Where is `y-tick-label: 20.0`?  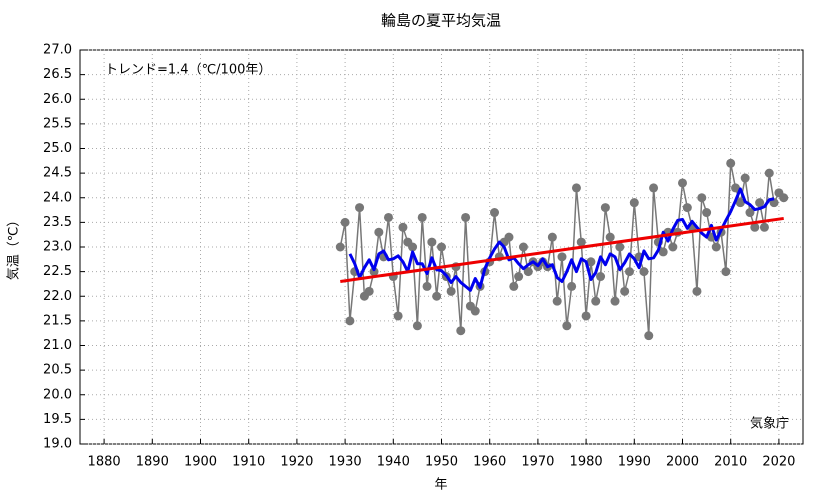
y-tick-label: 20.0 is located at coordinates (57, 394).